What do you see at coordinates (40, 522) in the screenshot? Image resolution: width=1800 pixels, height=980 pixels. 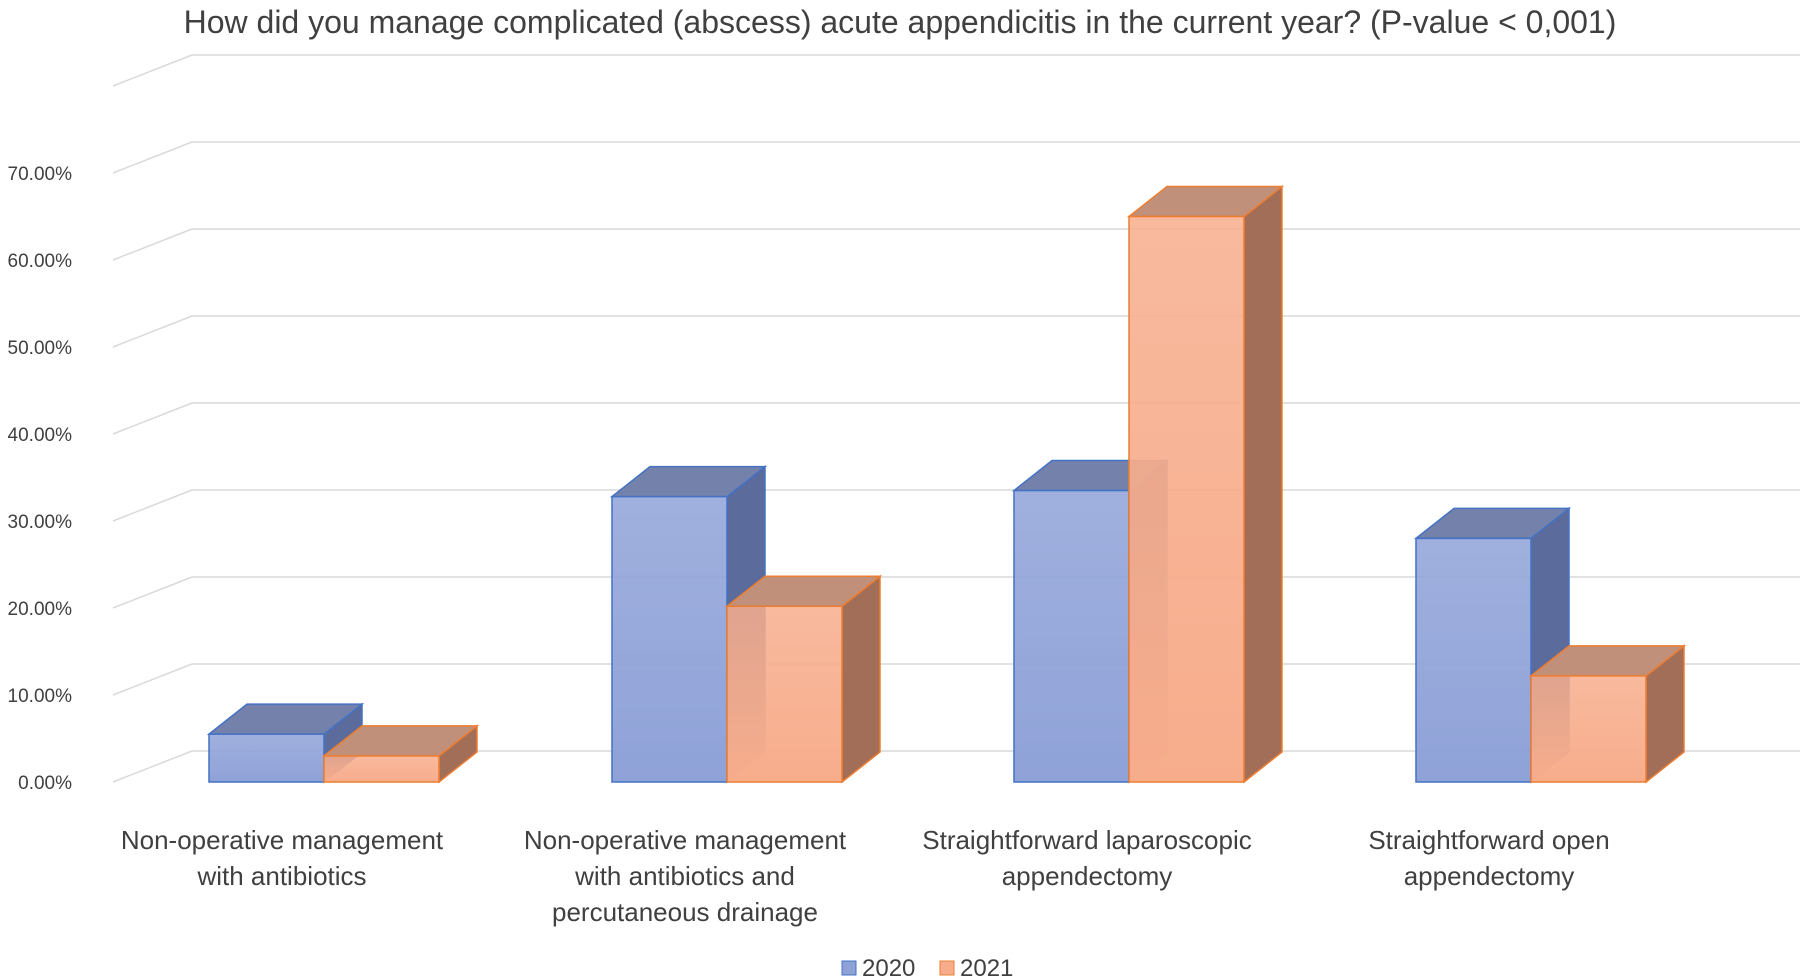 I see `y-tick-label: 30.00%` at bounding box center [40, 522].